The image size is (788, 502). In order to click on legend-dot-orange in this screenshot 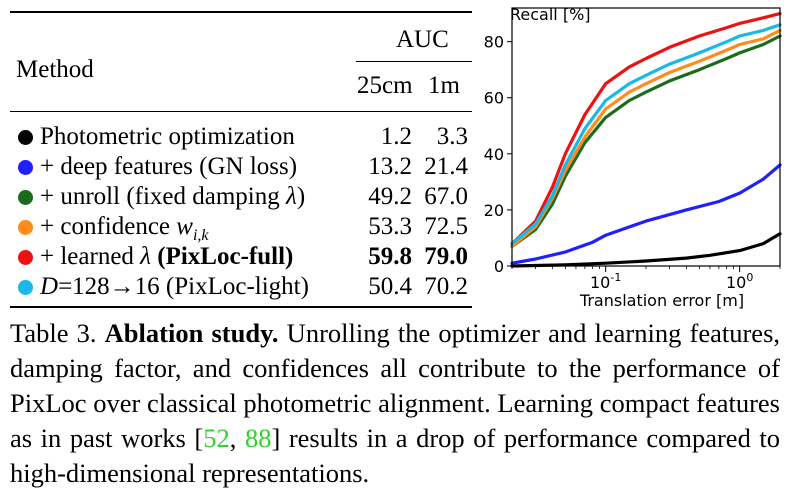, I will do `click(25, 227)`.